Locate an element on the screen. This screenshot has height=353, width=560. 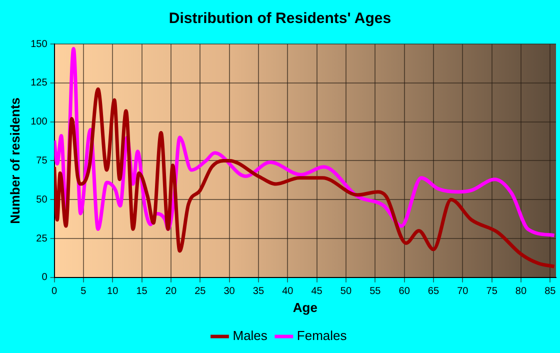
x-tick-label: 25 is located at coordinates (200, 292).